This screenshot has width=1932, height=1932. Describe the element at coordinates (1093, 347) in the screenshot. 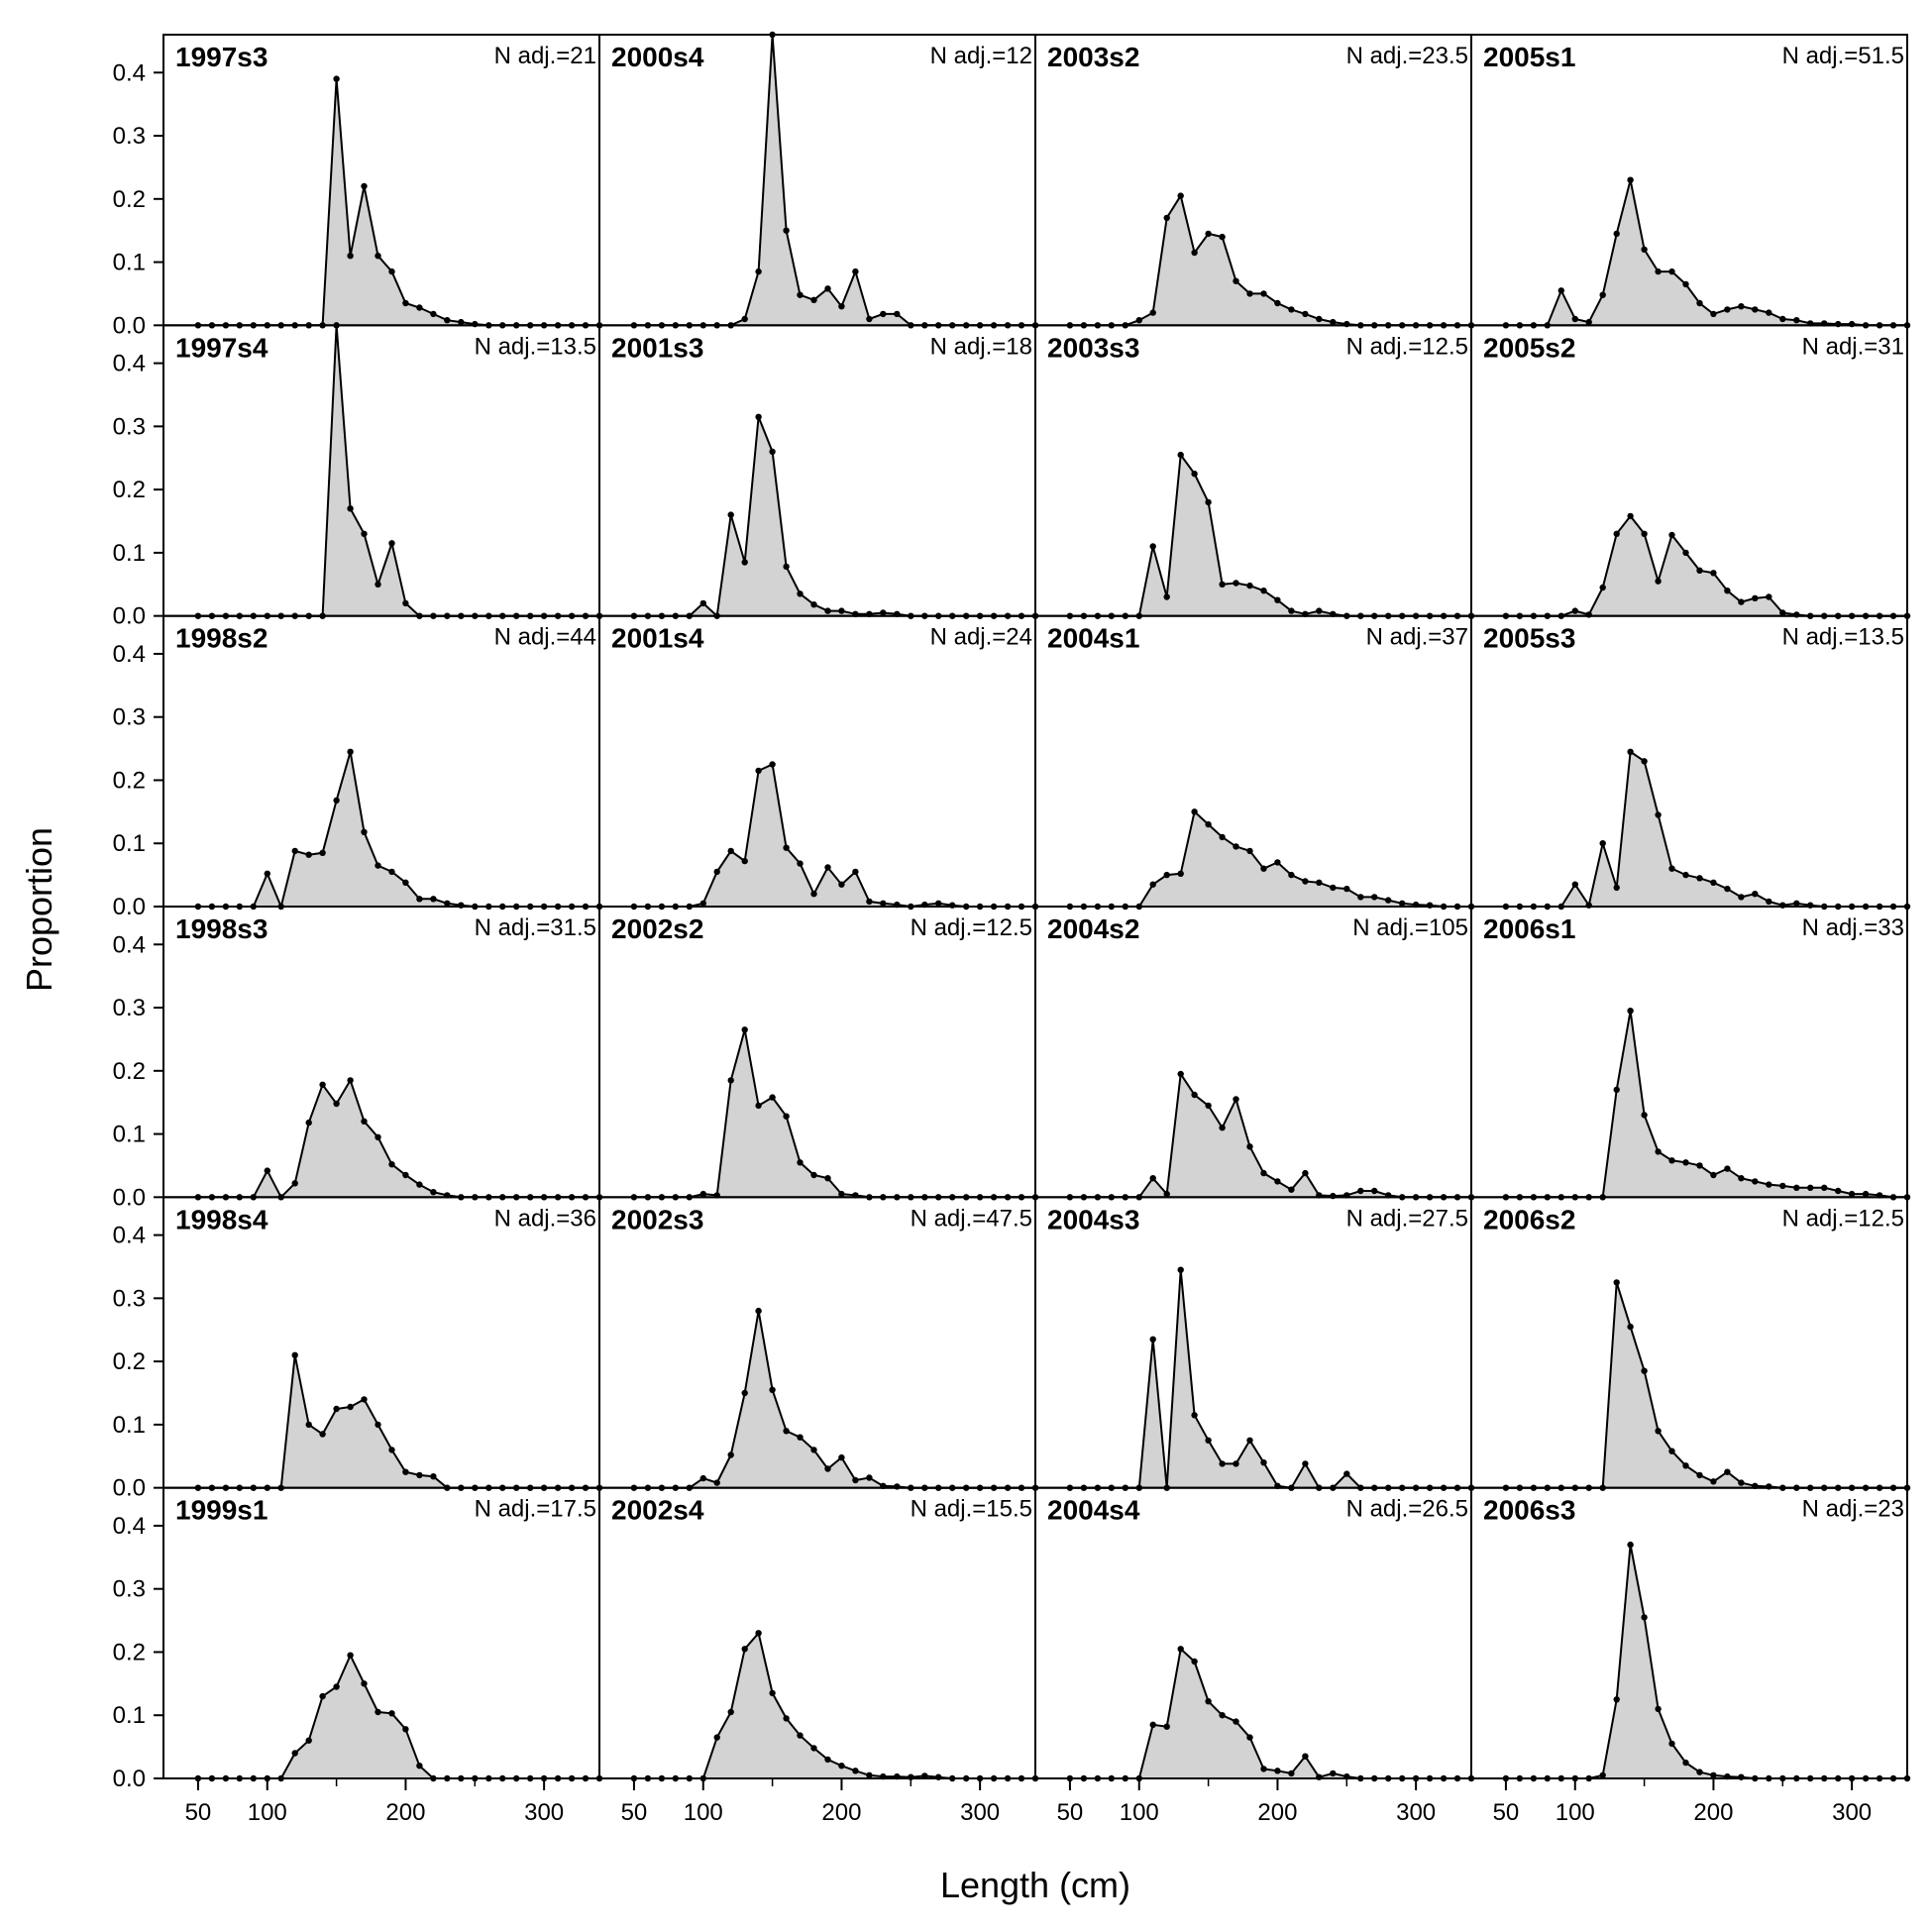

I see `panel-label: 2003s3` at that location.